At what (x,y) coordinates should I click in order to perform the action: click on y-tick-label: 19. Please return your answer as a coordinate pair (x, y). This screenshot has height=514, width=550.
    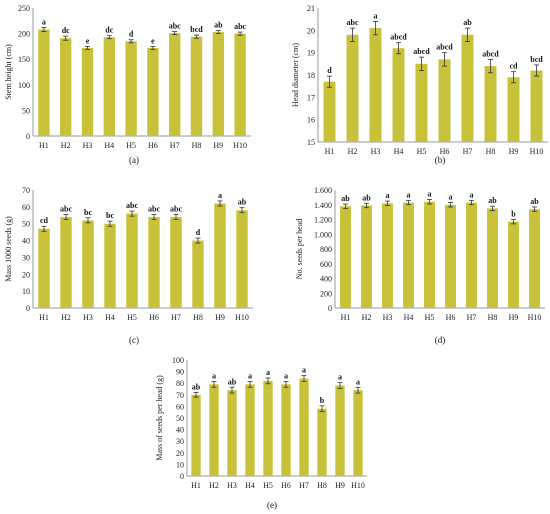
    Looking at the image, I should click on (311, 53).